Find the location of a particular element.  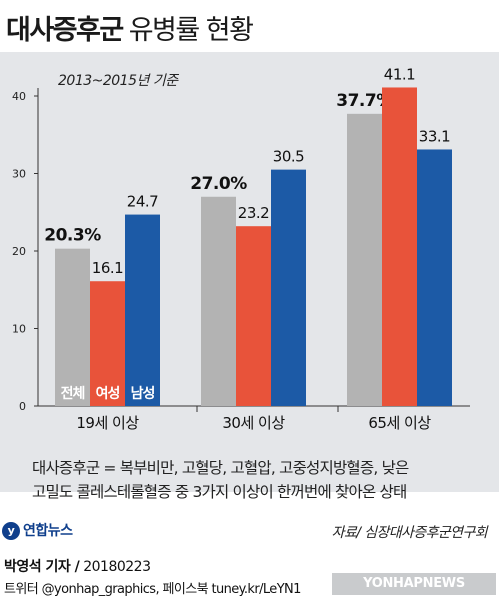

yonhap-logo: y 연합뉴스 is located at coordinates (37, 530).